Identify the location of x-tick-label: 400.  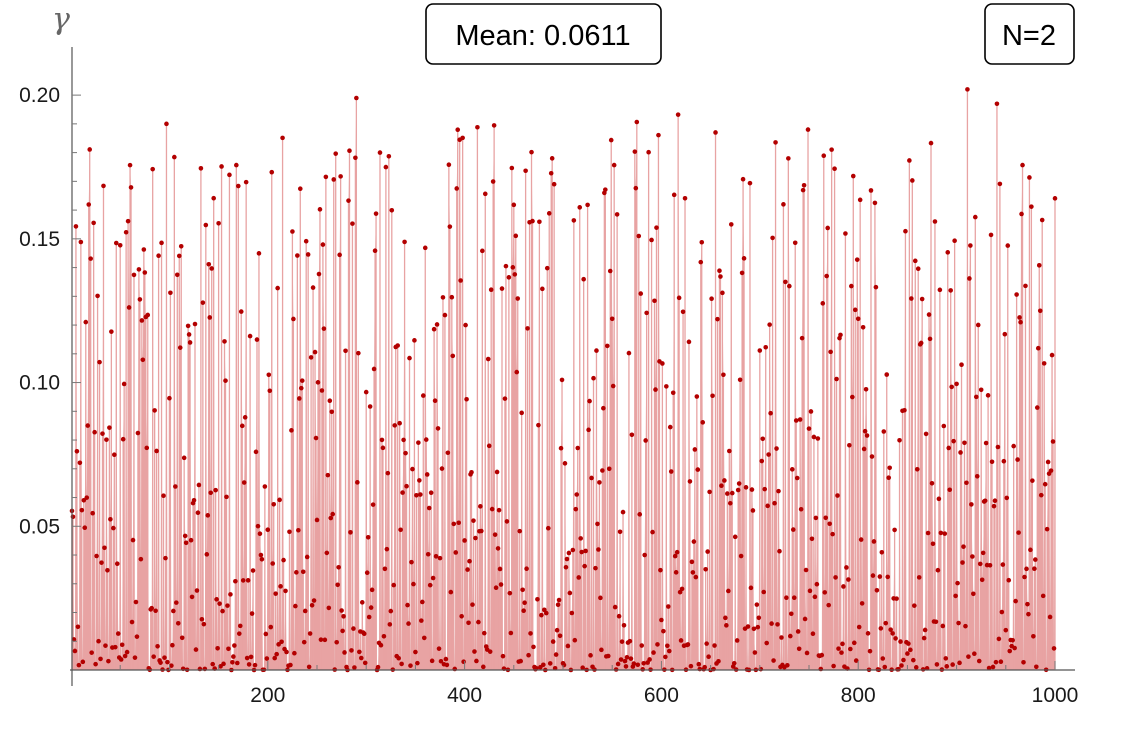
(464, 695).